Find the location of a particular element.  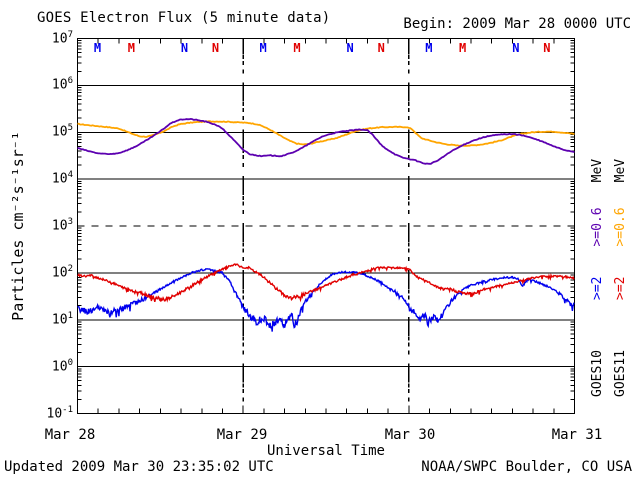

y-tick-label: 10² is located at coordinates (62, 272).